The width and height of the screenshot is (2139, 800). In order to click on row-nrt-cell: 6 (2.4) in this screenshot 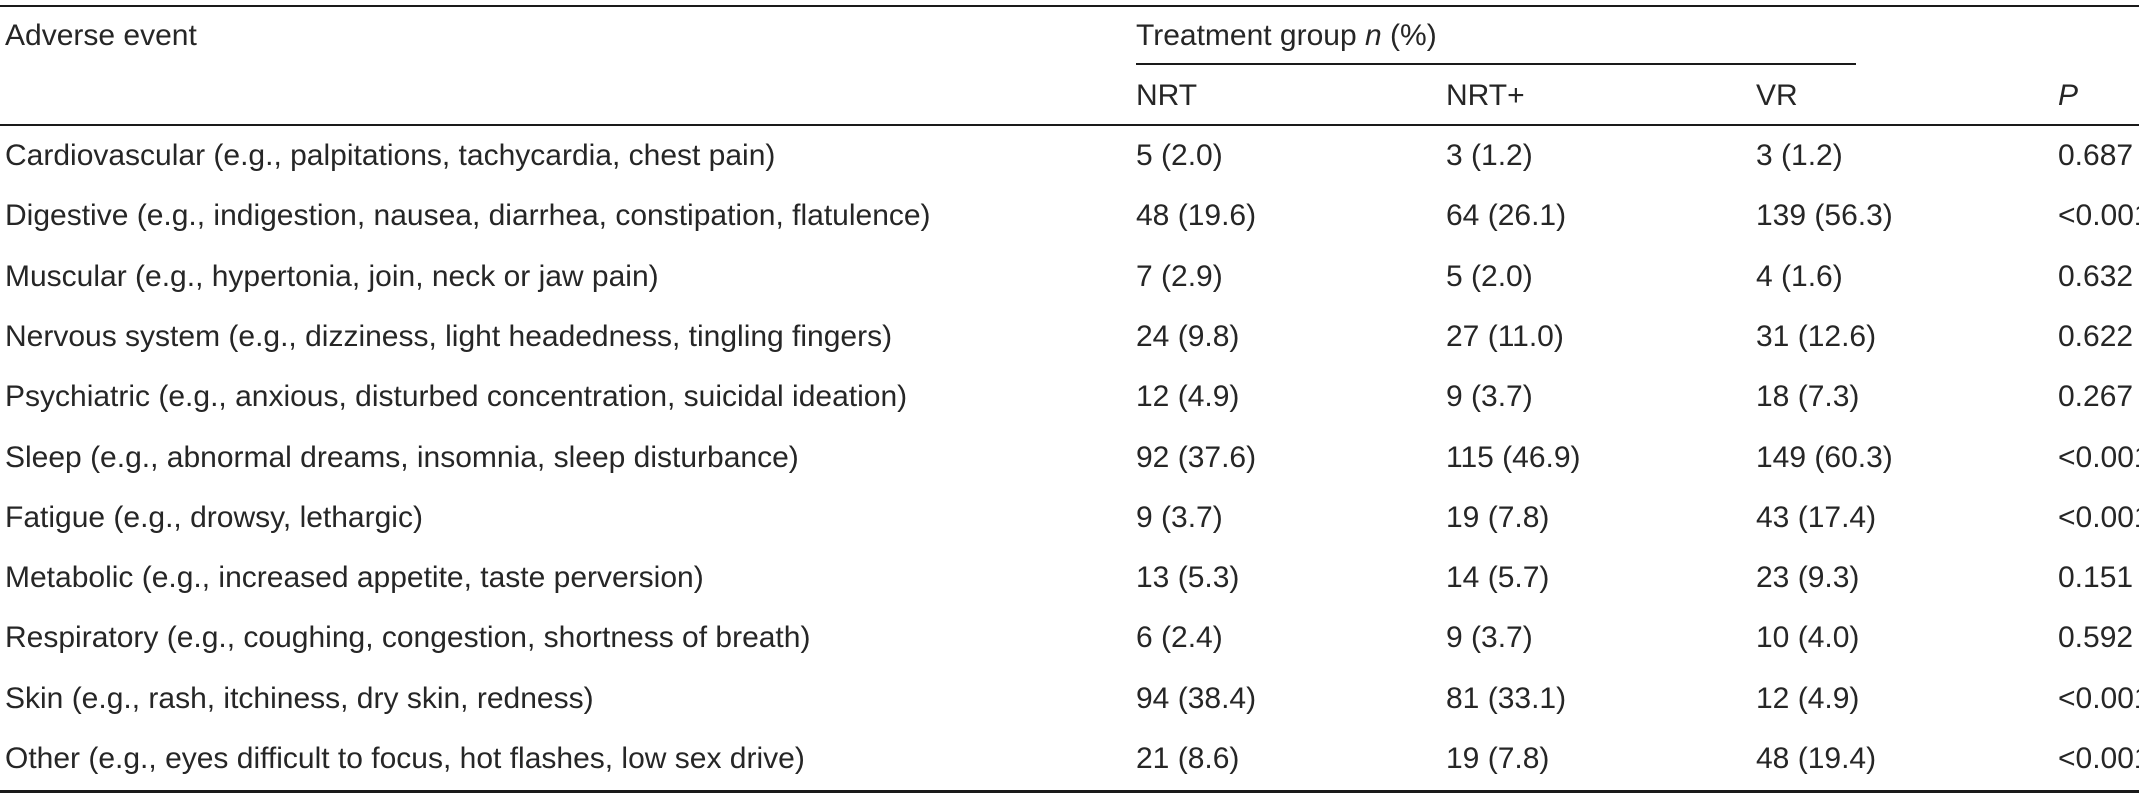, I will do `click(1179, 638)`.